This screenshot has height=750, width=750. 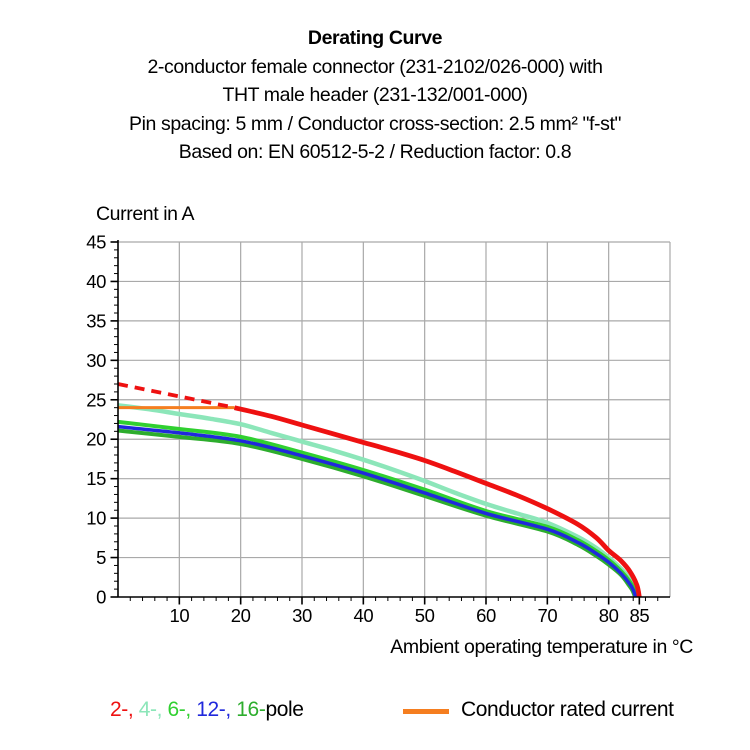 I want to click on x-tick-label: 70, so click(x=547, y=615).